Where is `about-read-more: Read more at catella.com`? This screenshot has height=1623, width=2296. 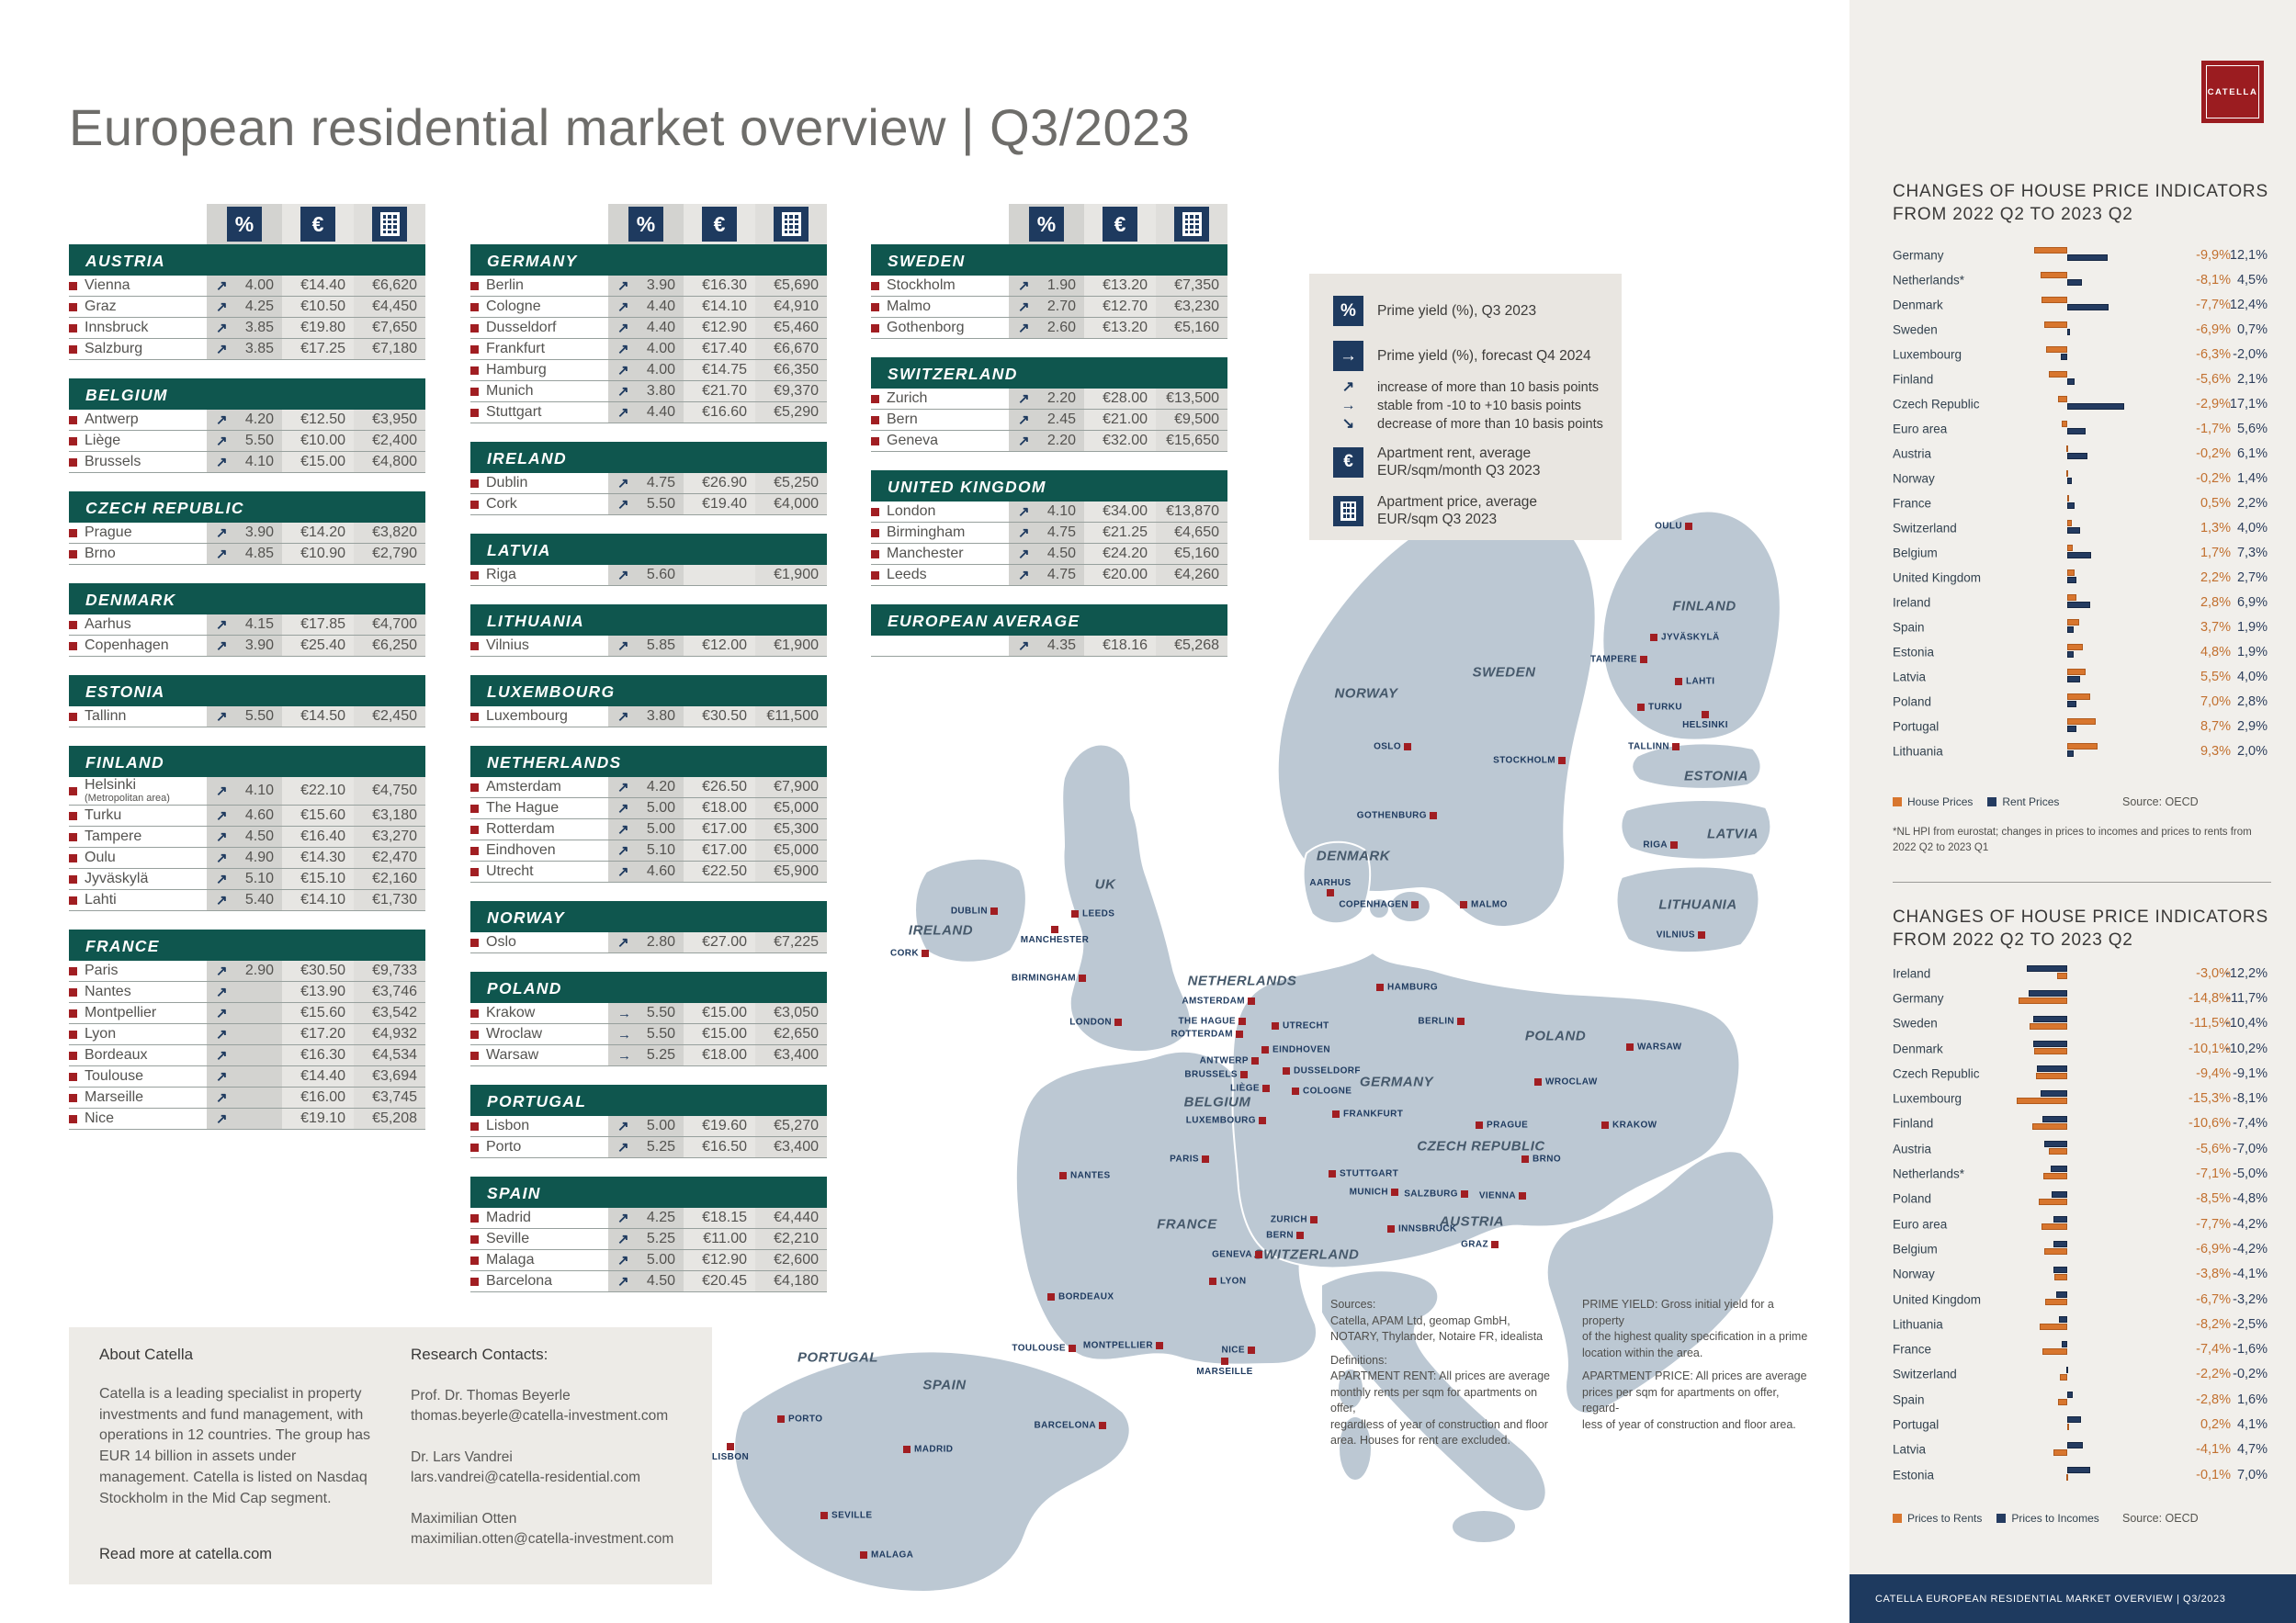
about-read-more: Read more at catella.com is located at coordinates (186, 1554).